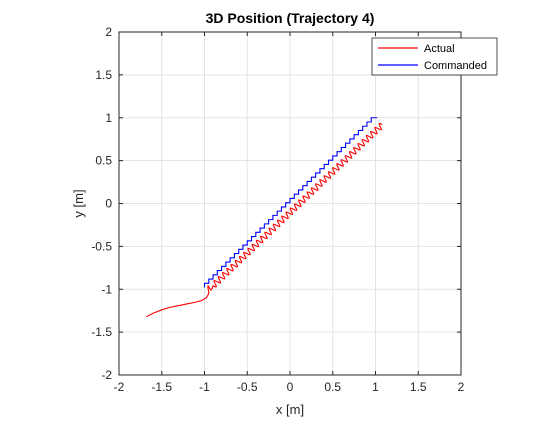 The height and width of the screenshot is (425, 560). I want to click on y-axis-label: y [m], so click(78, 203).